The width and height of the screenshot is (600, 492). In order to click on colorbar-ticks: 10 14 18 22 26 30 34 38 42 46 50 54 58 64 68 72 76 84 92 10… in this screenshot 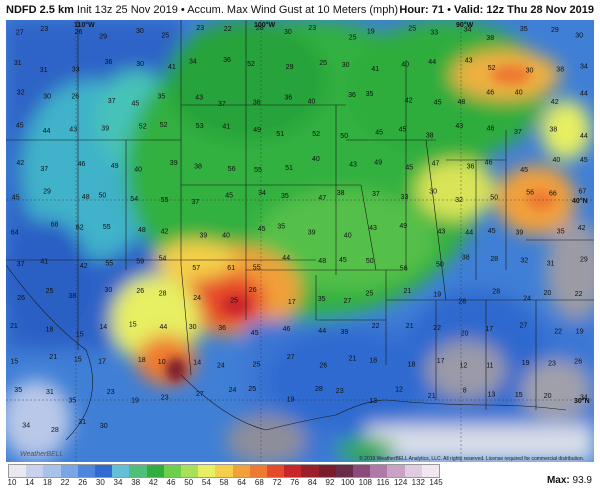, I will do `click(225, 484)`.